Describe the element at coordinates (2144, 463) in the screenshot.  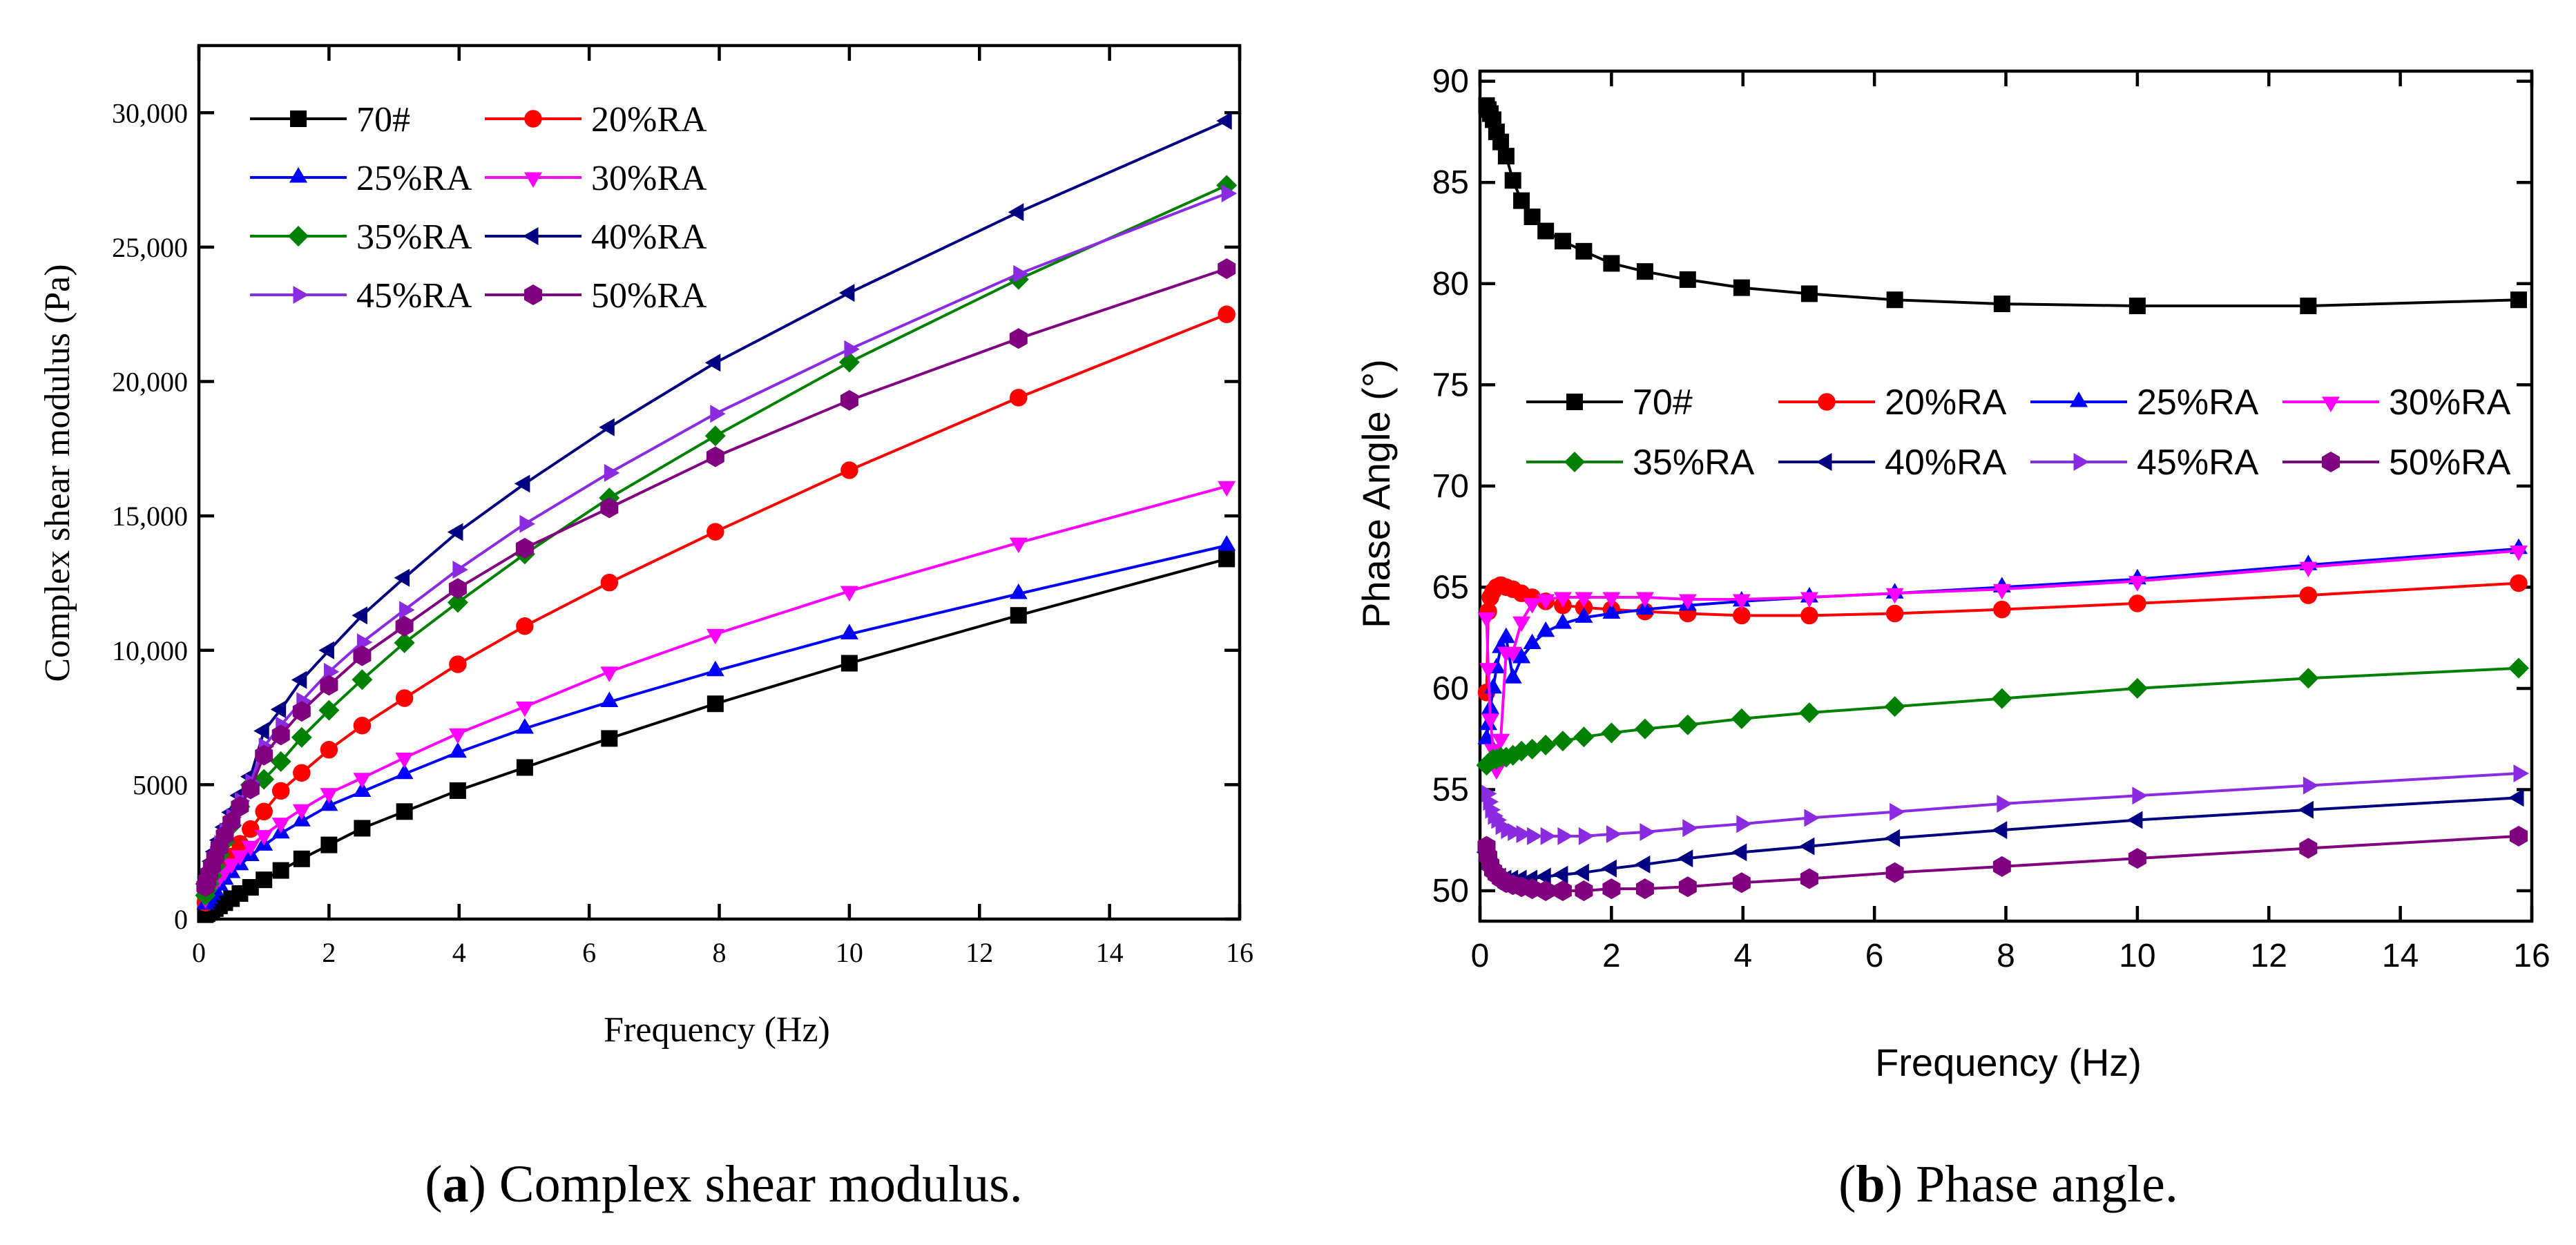
I see `chart-b-legend-item: 45%RA` at that location.